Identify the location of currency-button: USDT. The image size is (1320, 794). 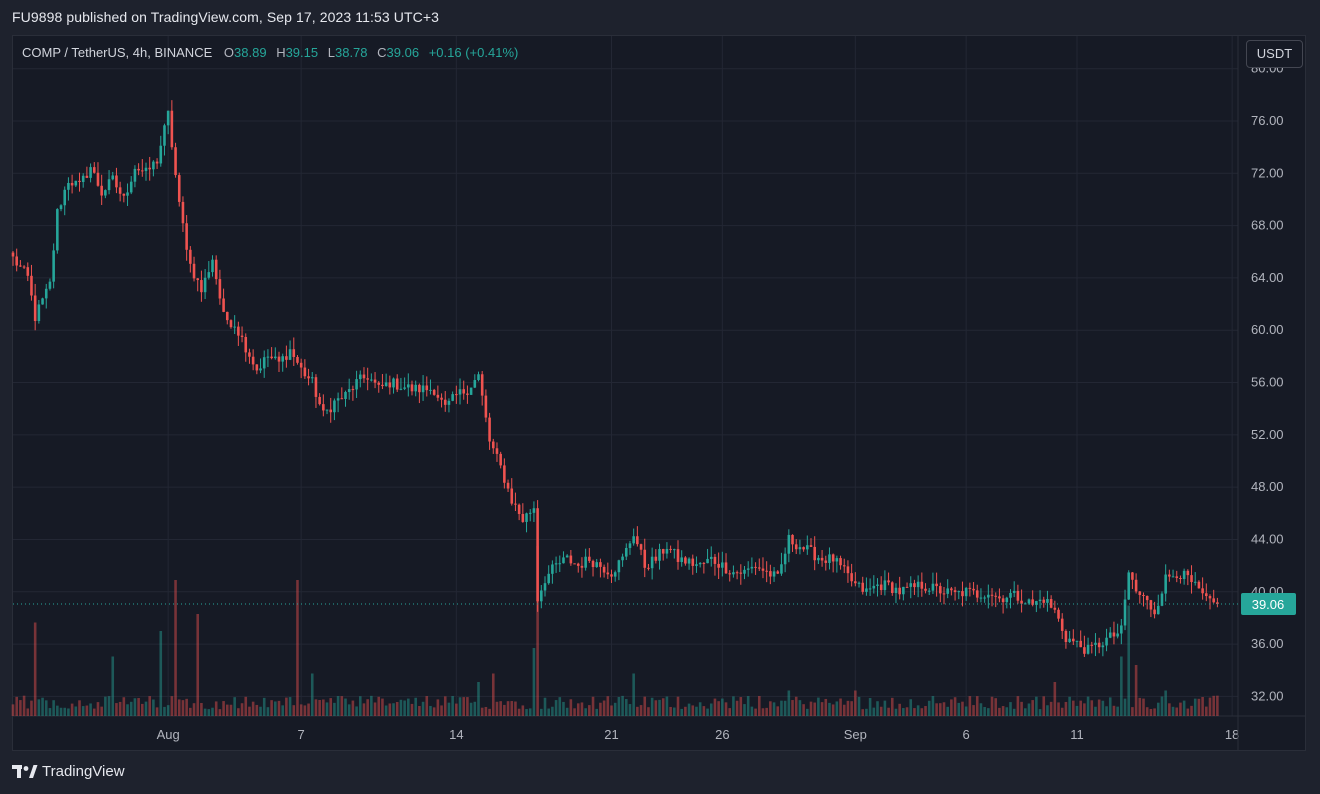
(1274, 54).